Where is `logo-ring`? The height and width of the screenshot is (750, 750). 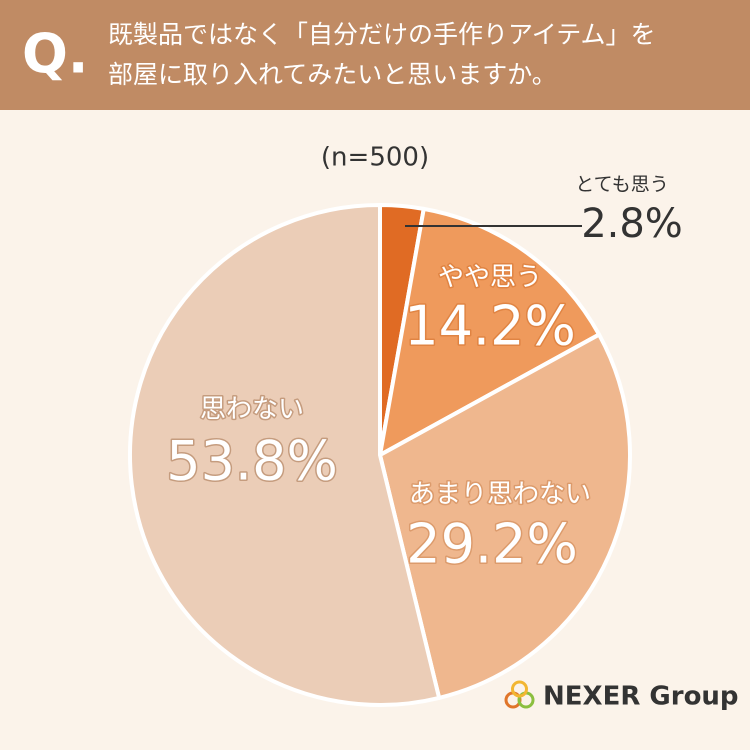 logo-ring is located at coordinates (519, 689).